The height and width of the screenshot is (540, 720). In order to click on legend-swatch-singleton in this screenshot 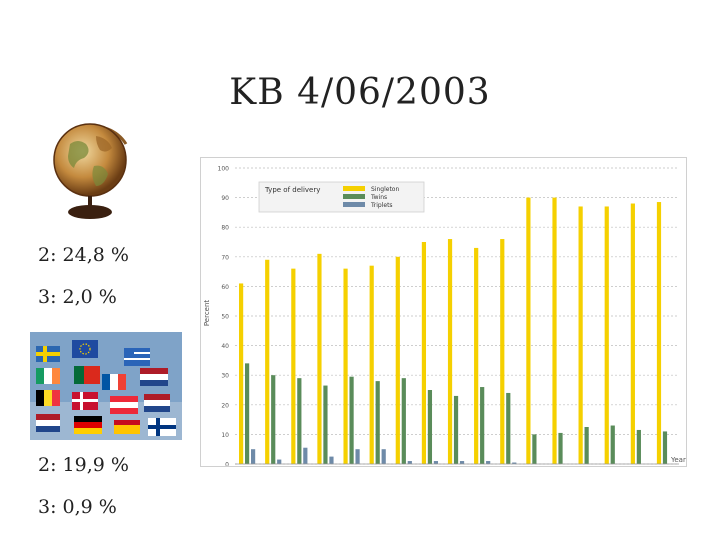, I will do `click(354, 188)`.